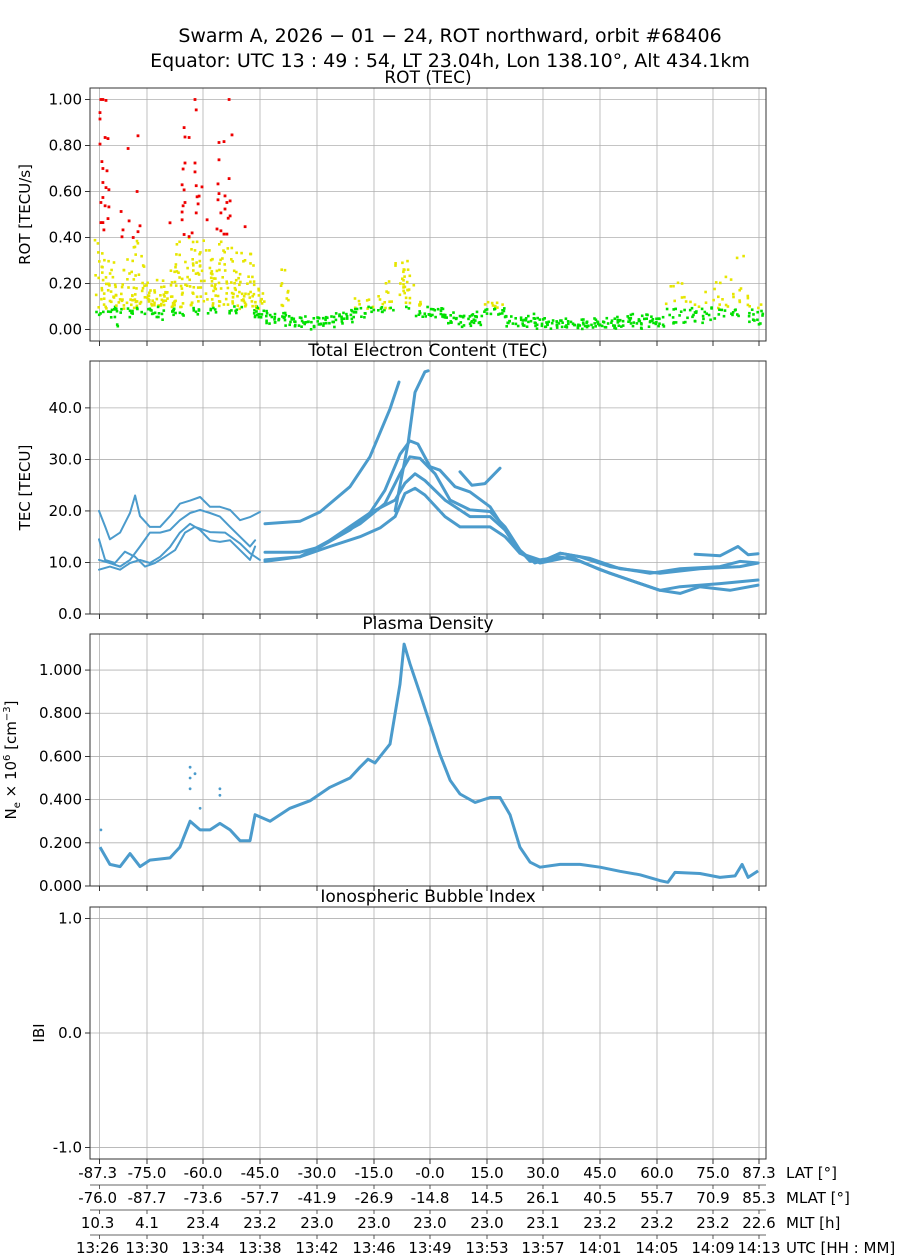 This screenshot has height=1260, width=900. Describe the element at coordinates (811, 1173) in the screenshot. I see `bottom-row-label: LAT [°]` at that location.